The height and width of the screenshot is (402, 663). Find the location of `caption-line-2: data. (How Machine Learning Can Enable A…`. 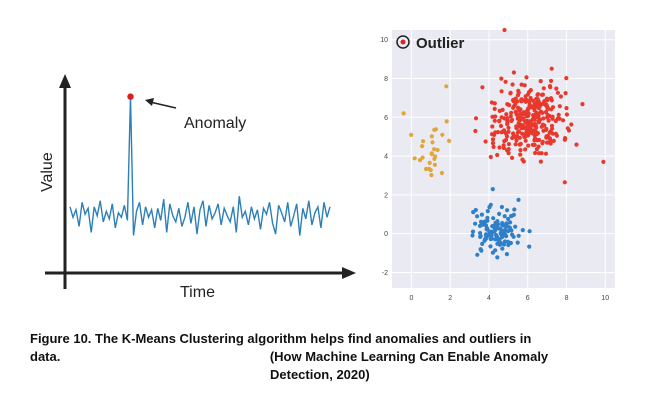

caption-line-2: data. (How Machine Learning Can Enable A… is located at coordinates (289, 356).